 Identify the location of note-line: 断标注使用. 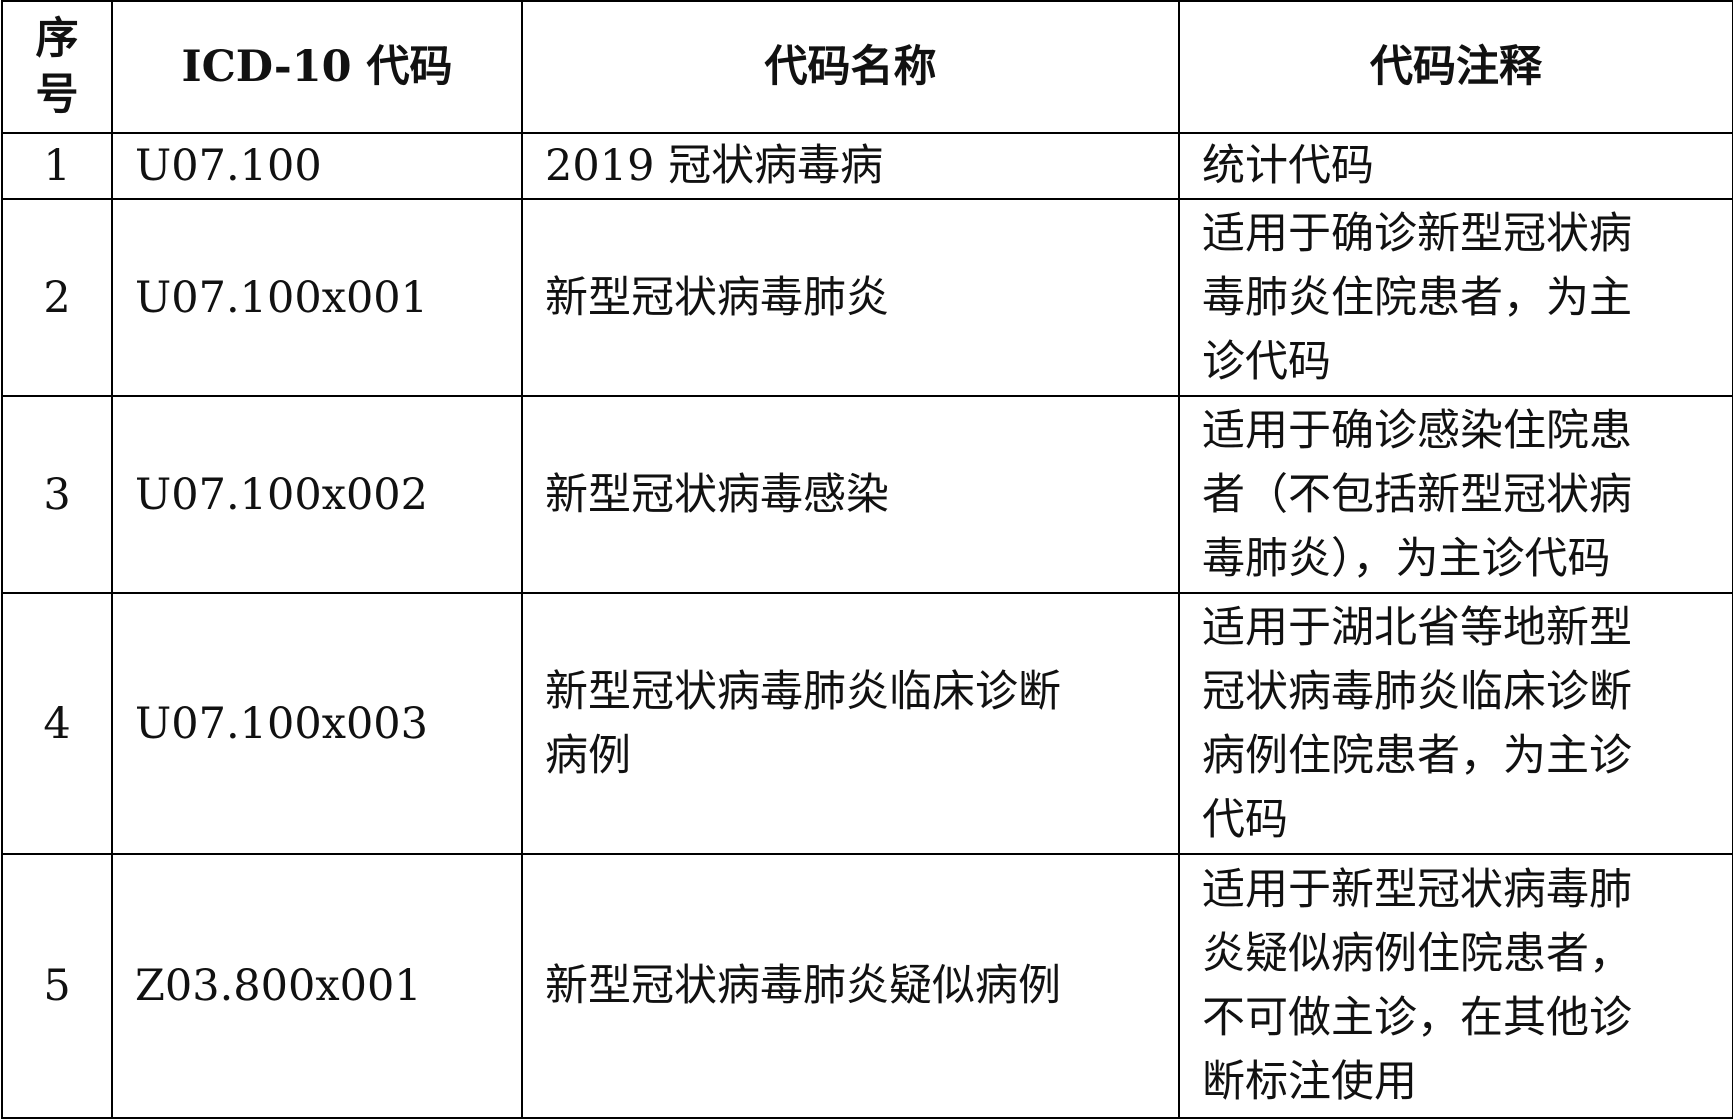
(1309, 1082).